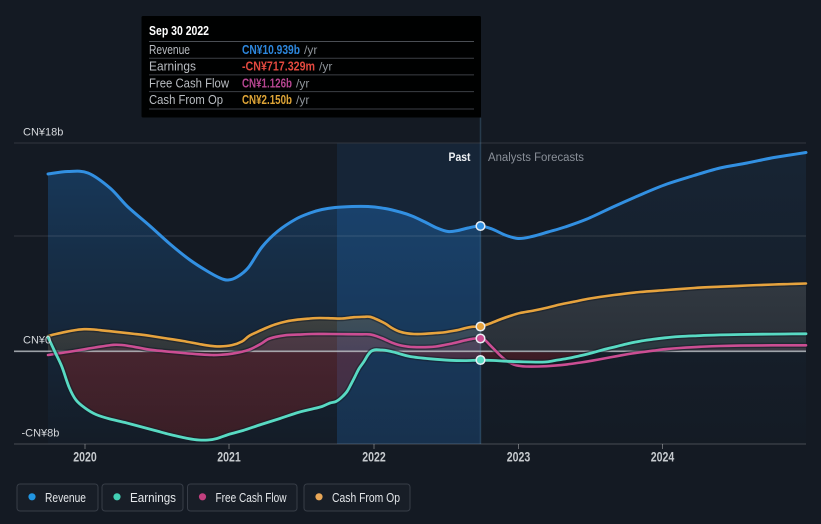  Describe the element at coordinates (278, 66) in the screenshot. I see `svg-text: -CN¥717.329m` at that location.